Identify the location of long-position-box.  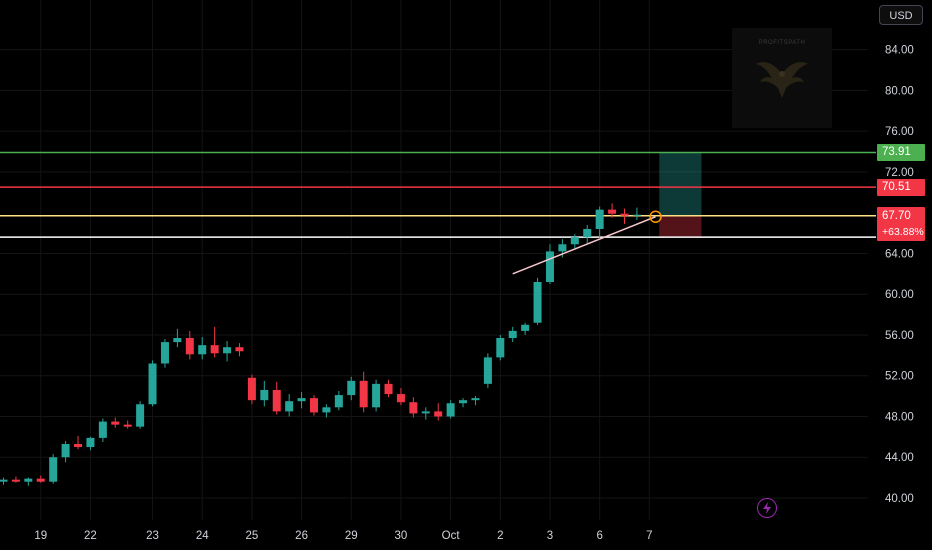
(680, 195).